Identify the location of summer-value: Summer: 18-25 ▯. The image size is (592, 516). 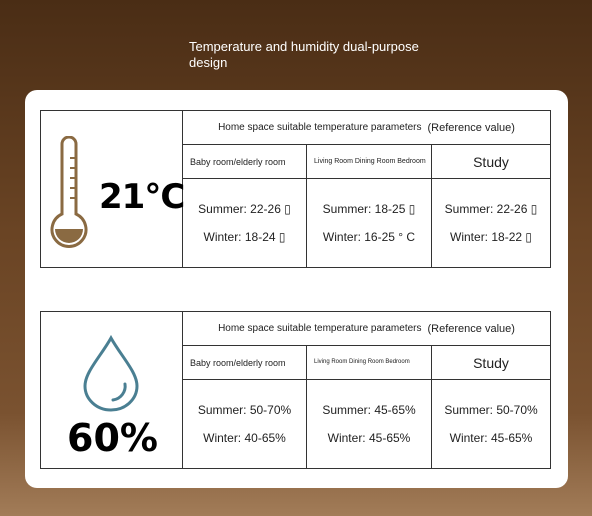
(369, 209).